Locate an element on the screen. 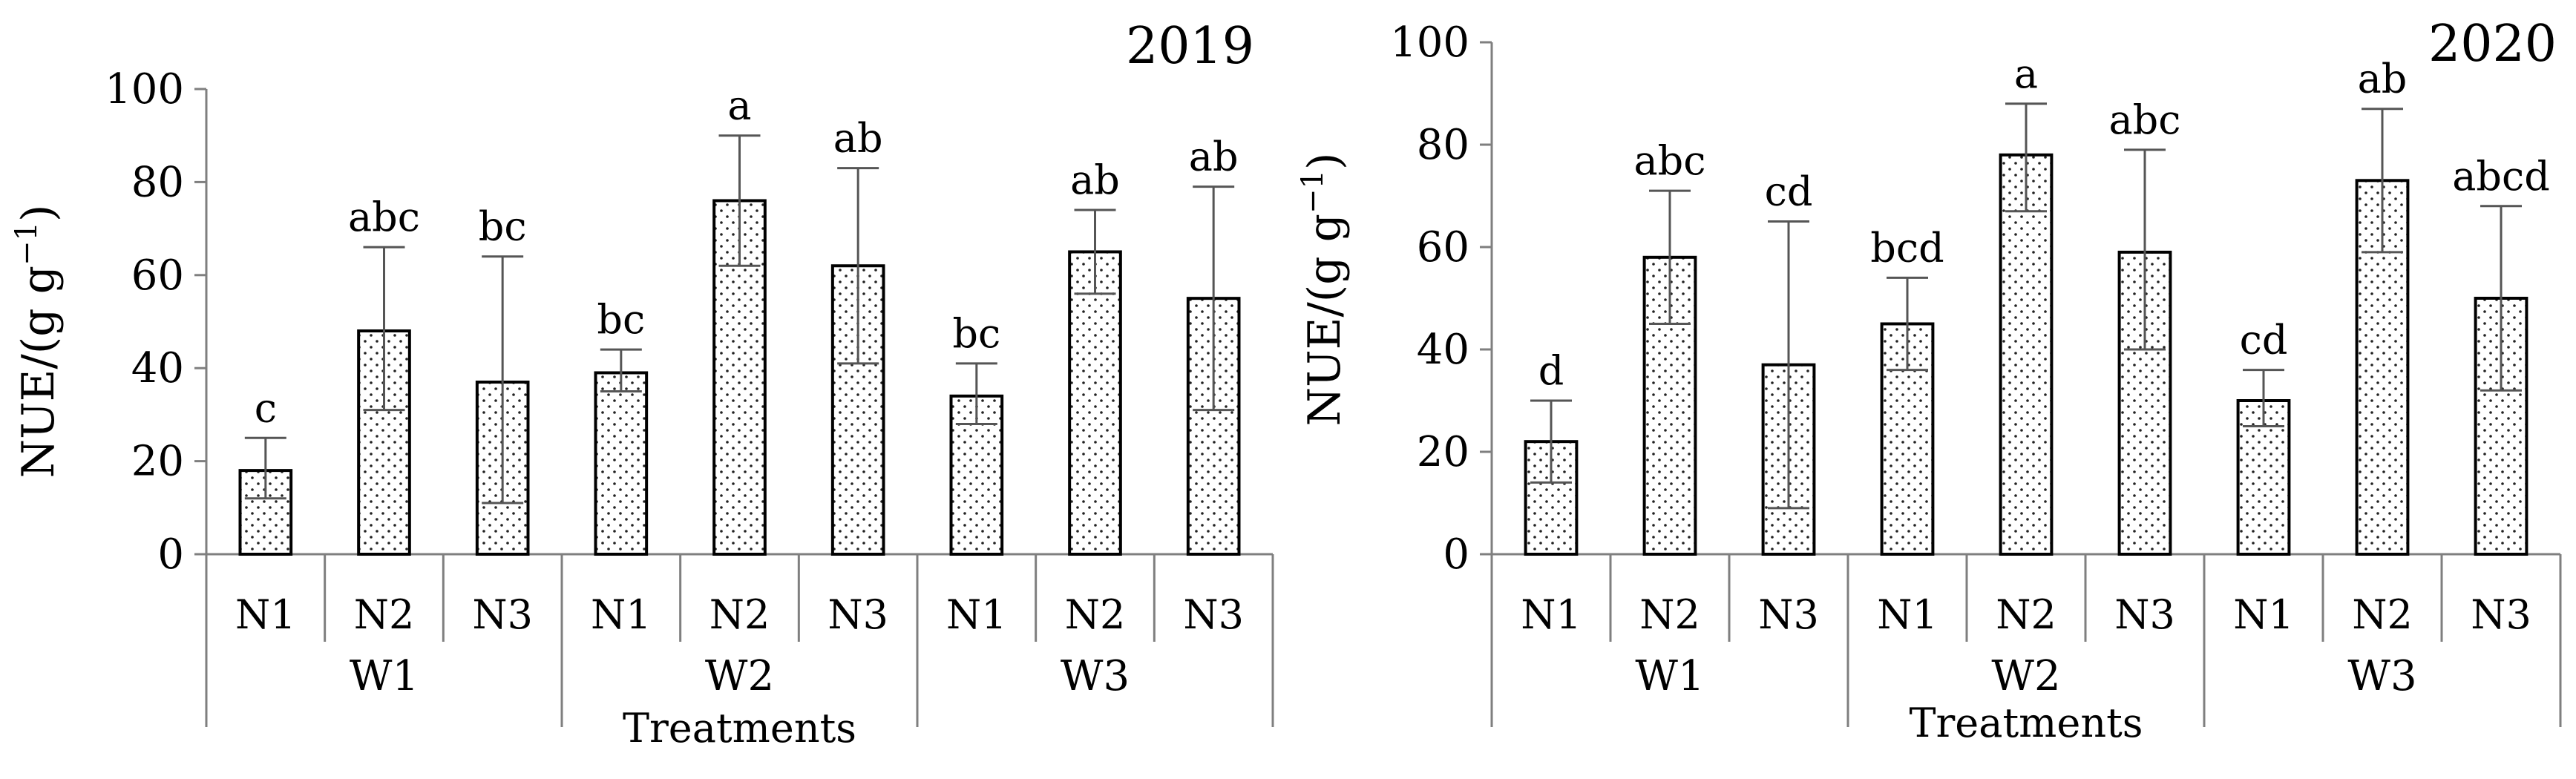  significance-letter: d is located at coordinates (1551, 370).